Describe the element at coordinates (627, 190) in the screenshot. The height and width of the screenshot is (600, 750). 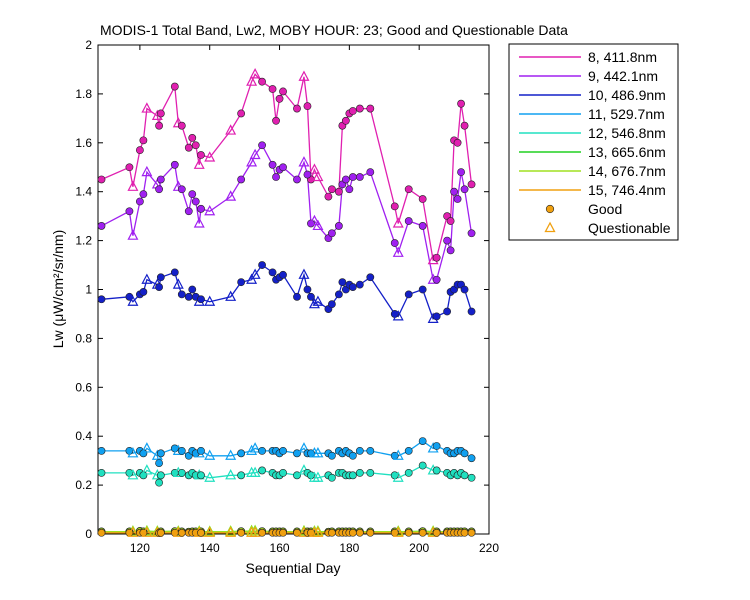
I see `legend-label: 15, 746.4nm` at that location.